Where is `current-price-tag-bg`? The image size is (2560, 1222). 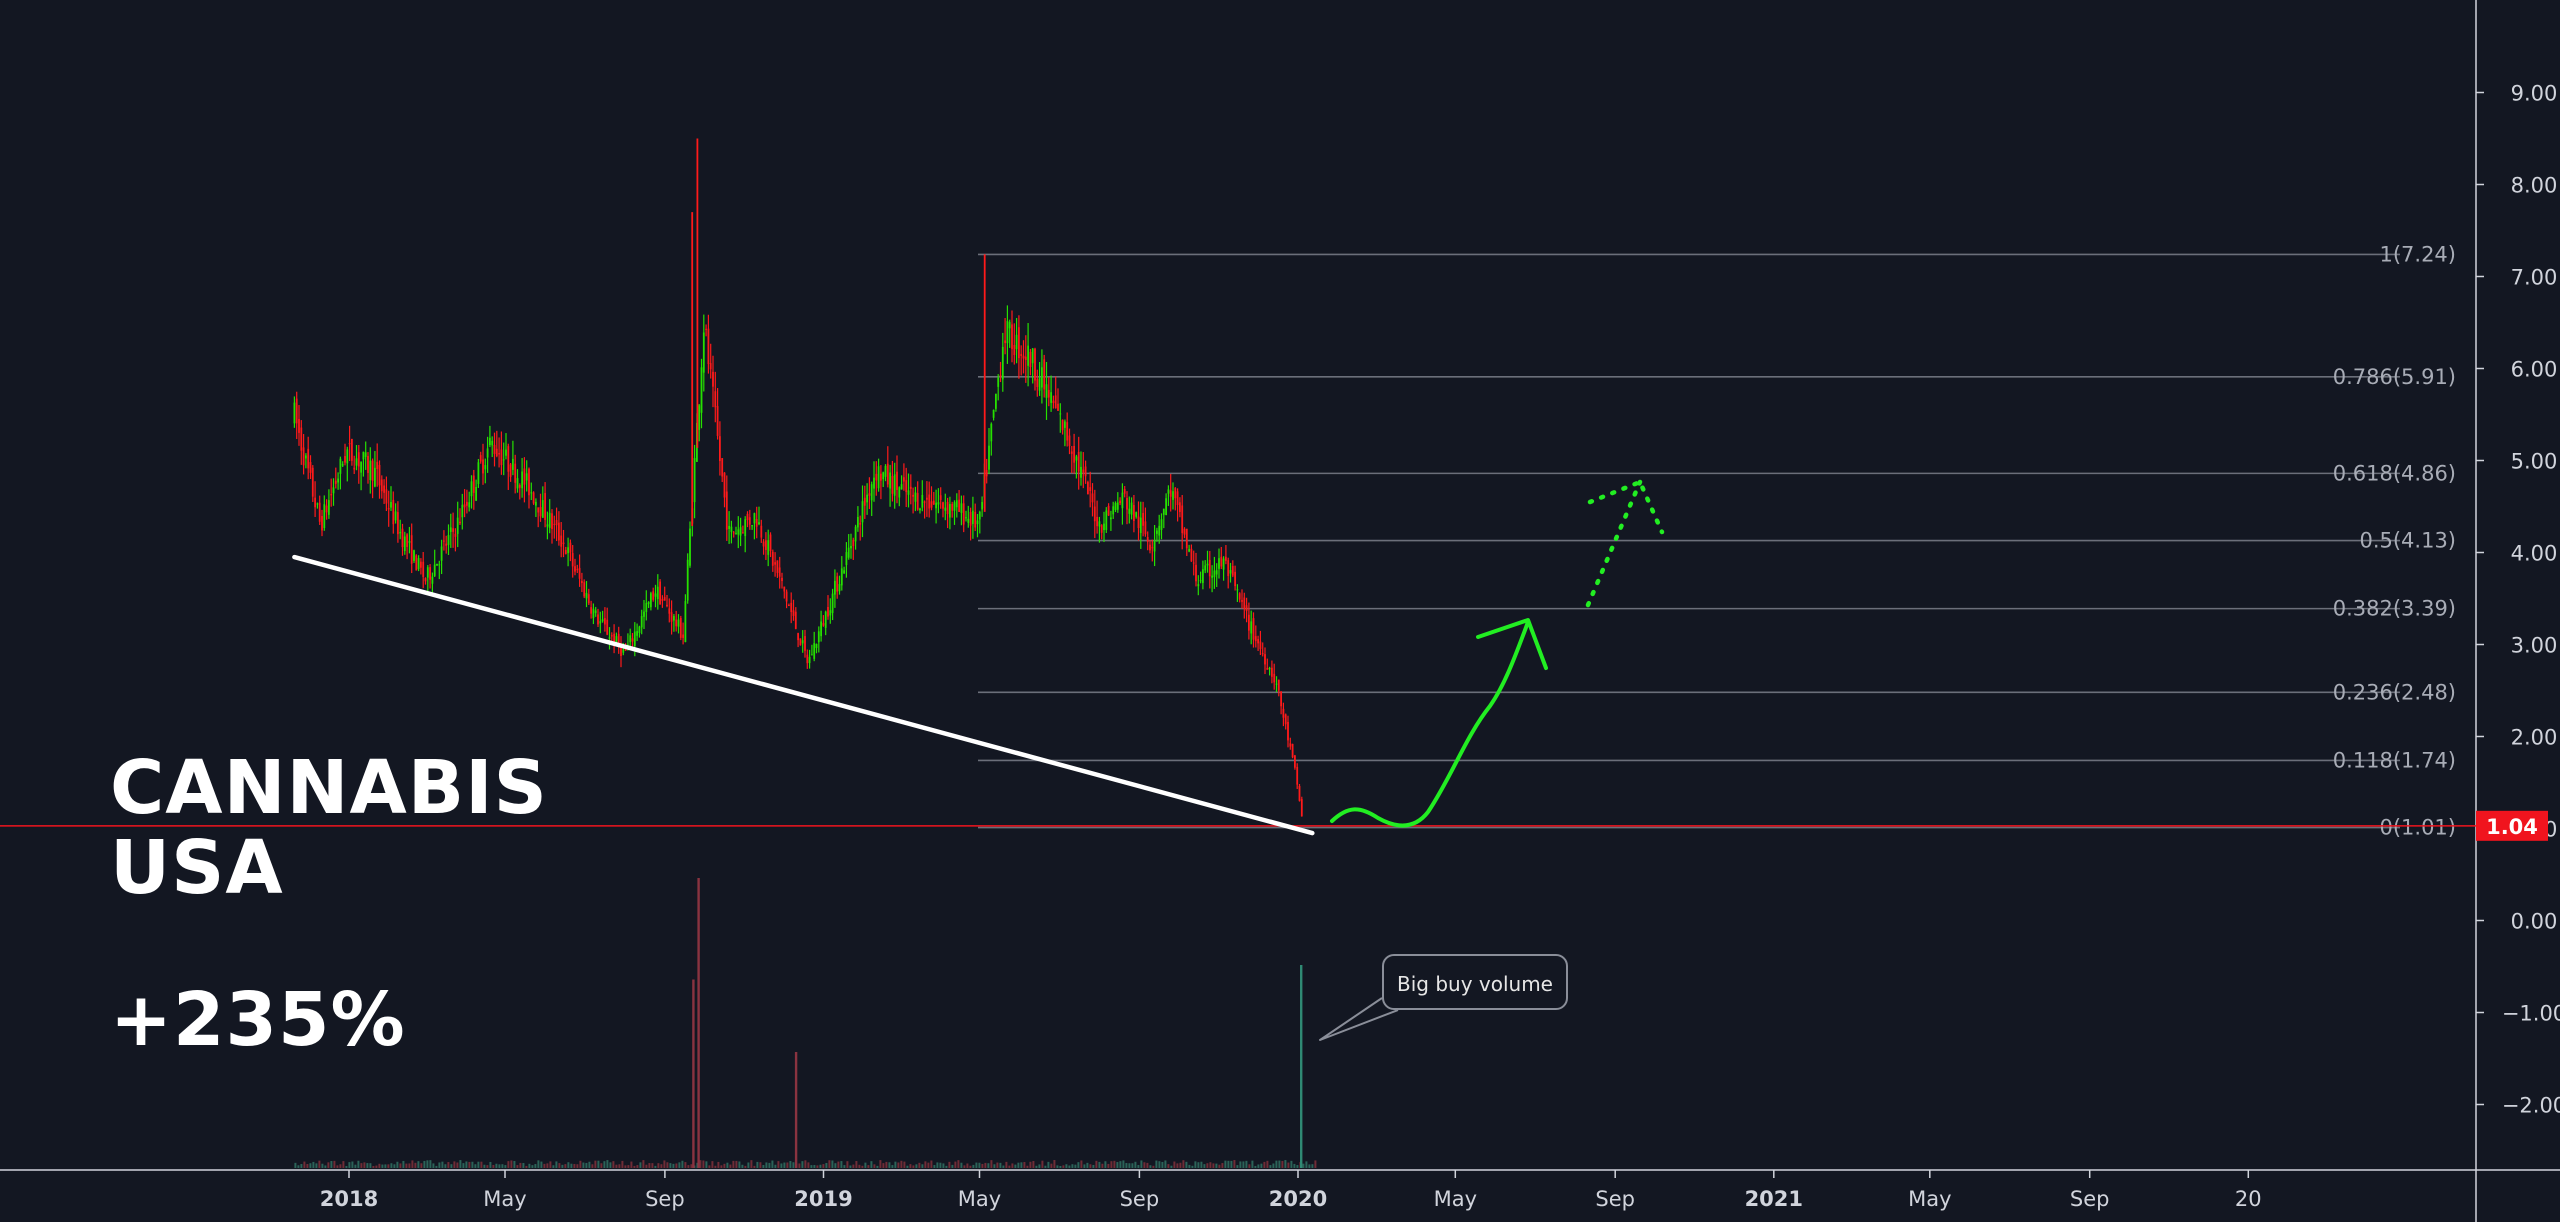
current-price-tag-bg is located at coordinates (2512, 825).